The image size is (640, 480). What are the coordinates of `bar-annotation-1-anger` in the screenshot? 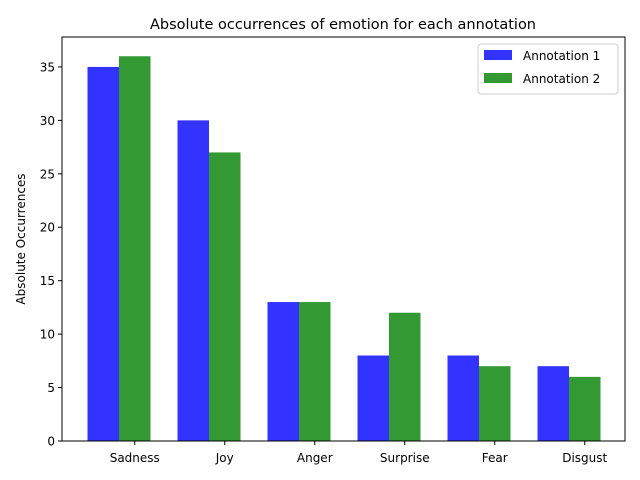 It's located at (283, 371).